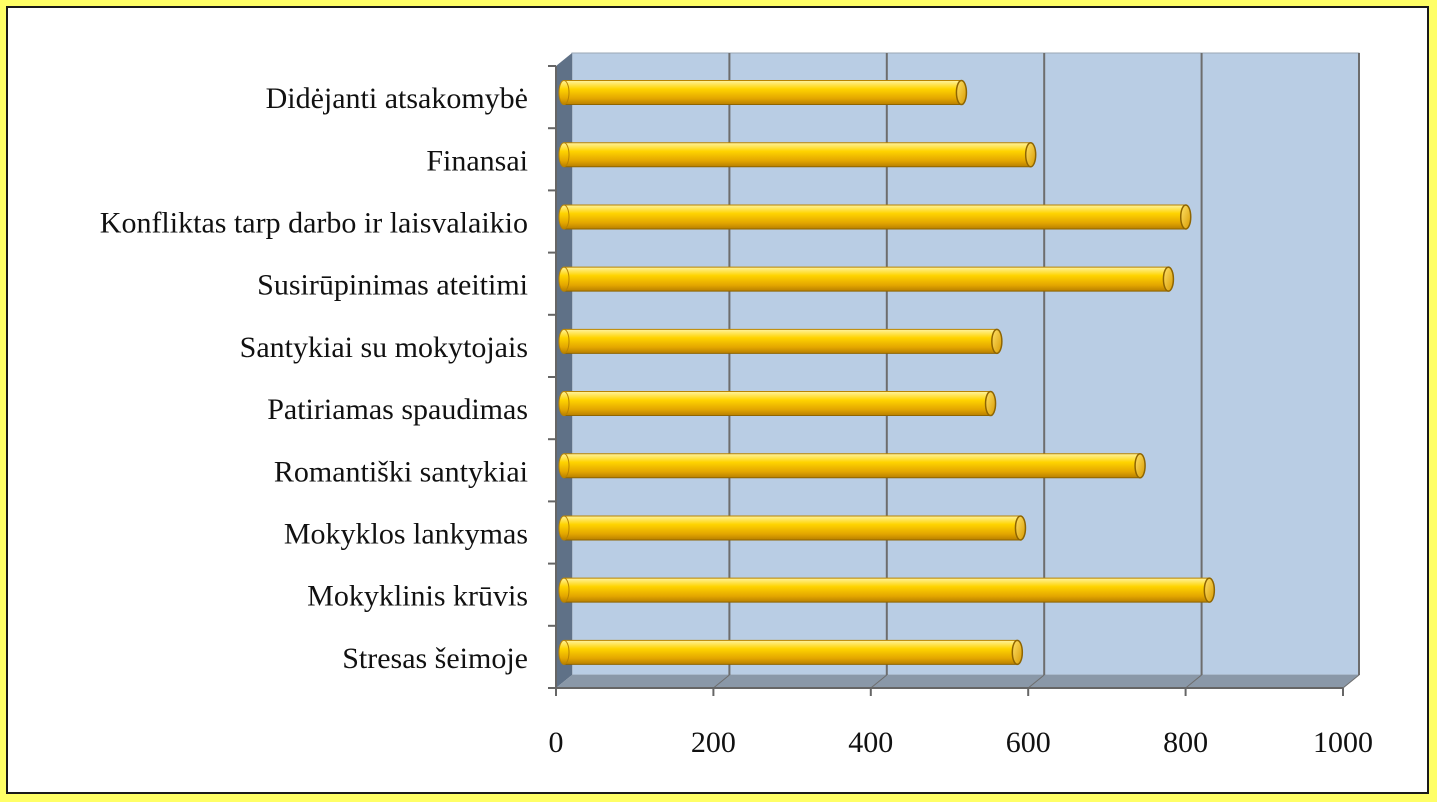 The height and width of the screenshot is (802, 1437). Describe the element at coordinates (1185, 742) in the screenshot. I see `x-tick-label: 800` at that location.